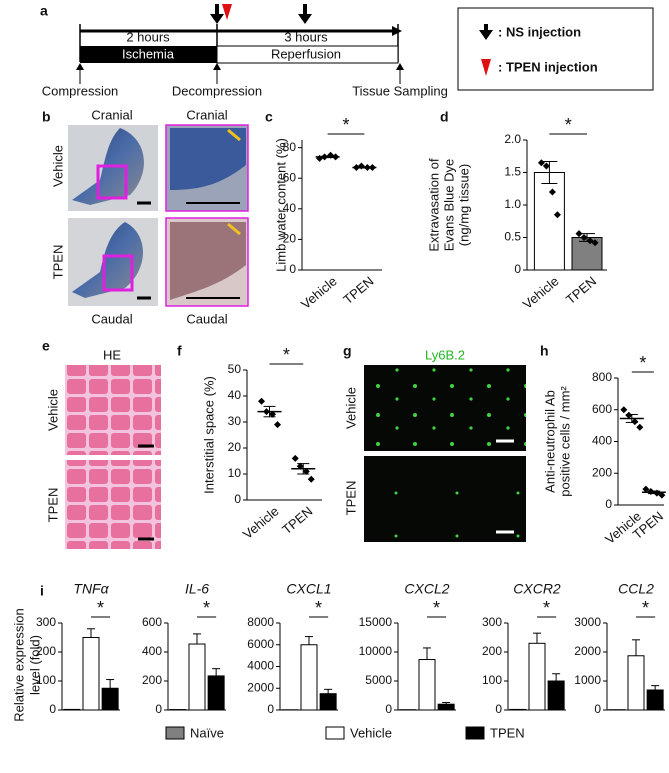 The image size is (669, 773). Describe the element at coordinates (34, 665) in the screenshot. I see `y-axis-label: level (fold)` at that location.